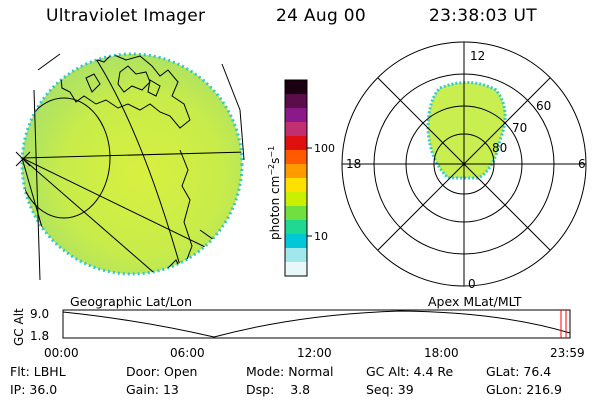 This screenshot has width=600, height=400. What do you see at coordinates (582, 164) in the screenshot?
I see `mlt-label-6: 6` at bounding box center [582, 164].